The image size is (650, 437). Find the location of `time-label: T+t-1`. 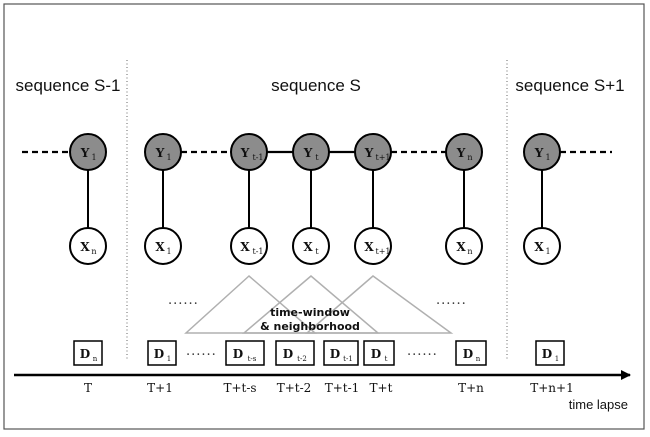

time-label: T+t-1 is located at coordinates (342, 388).